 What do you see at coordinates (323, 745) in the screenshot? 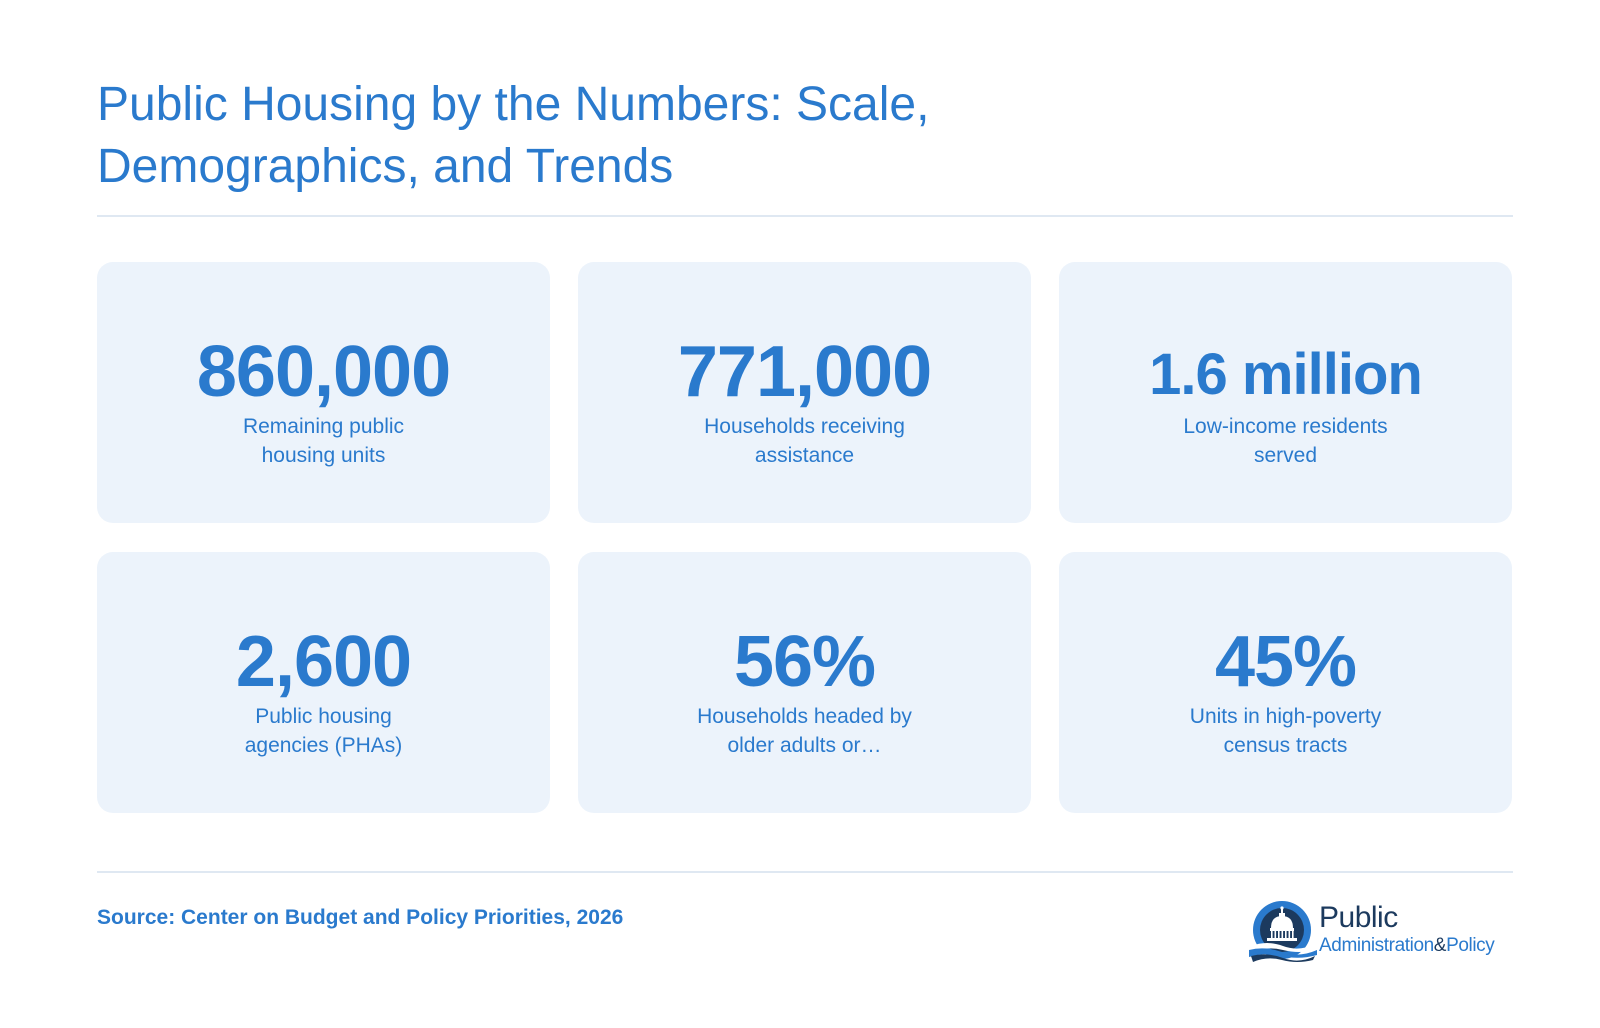
I see `stat-label-line-2: agencies (PHAs)` at bounding box center [323, 745].